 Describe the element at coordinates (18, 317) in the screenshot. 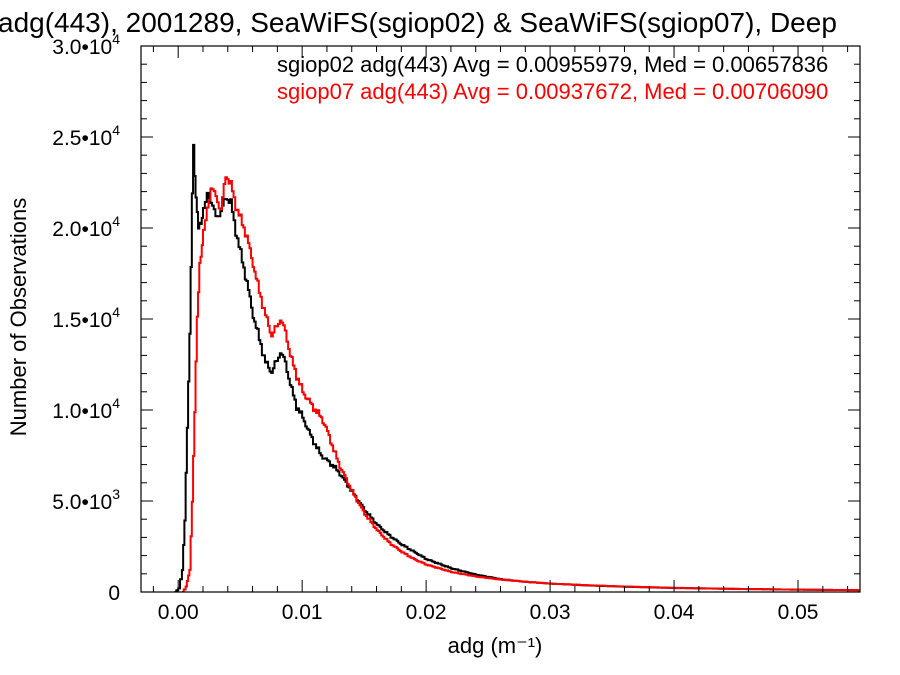

I see `y-axis-label: Number of Observations` at that location.